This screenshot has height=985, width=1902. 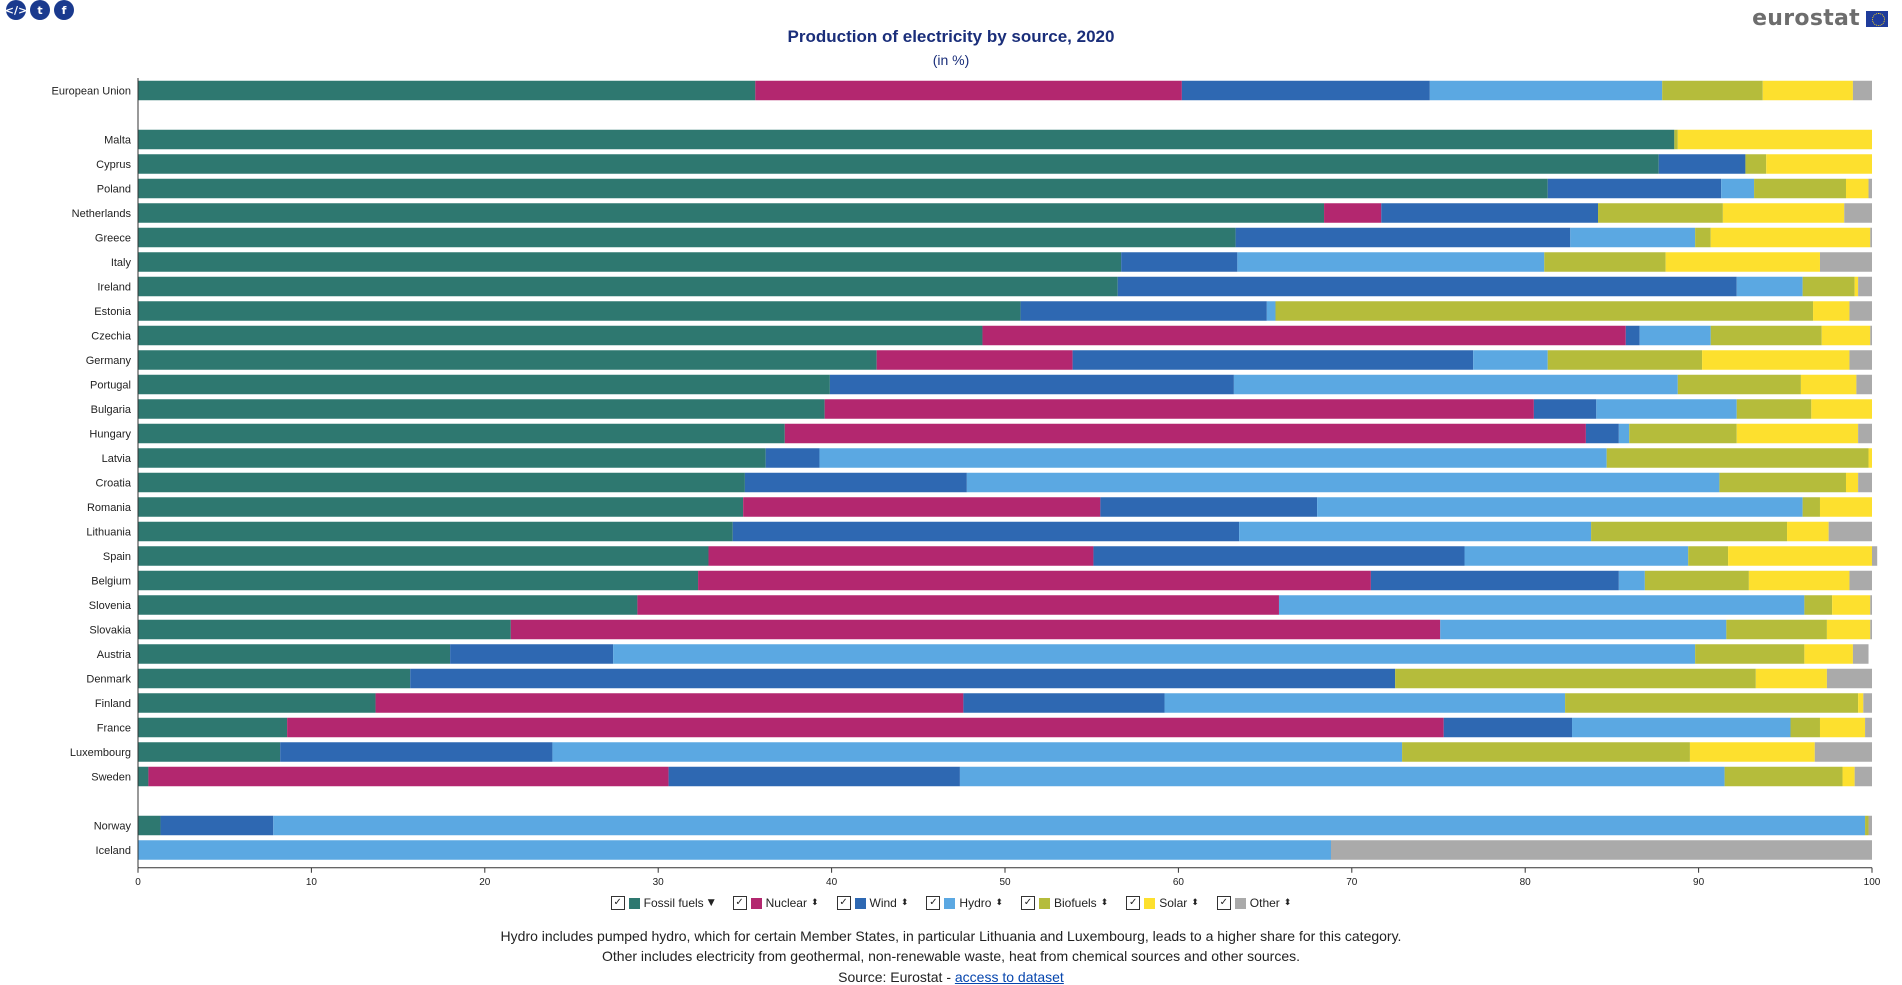 I want to click on category-label: Luxembourg, so click(x=100, y=753).